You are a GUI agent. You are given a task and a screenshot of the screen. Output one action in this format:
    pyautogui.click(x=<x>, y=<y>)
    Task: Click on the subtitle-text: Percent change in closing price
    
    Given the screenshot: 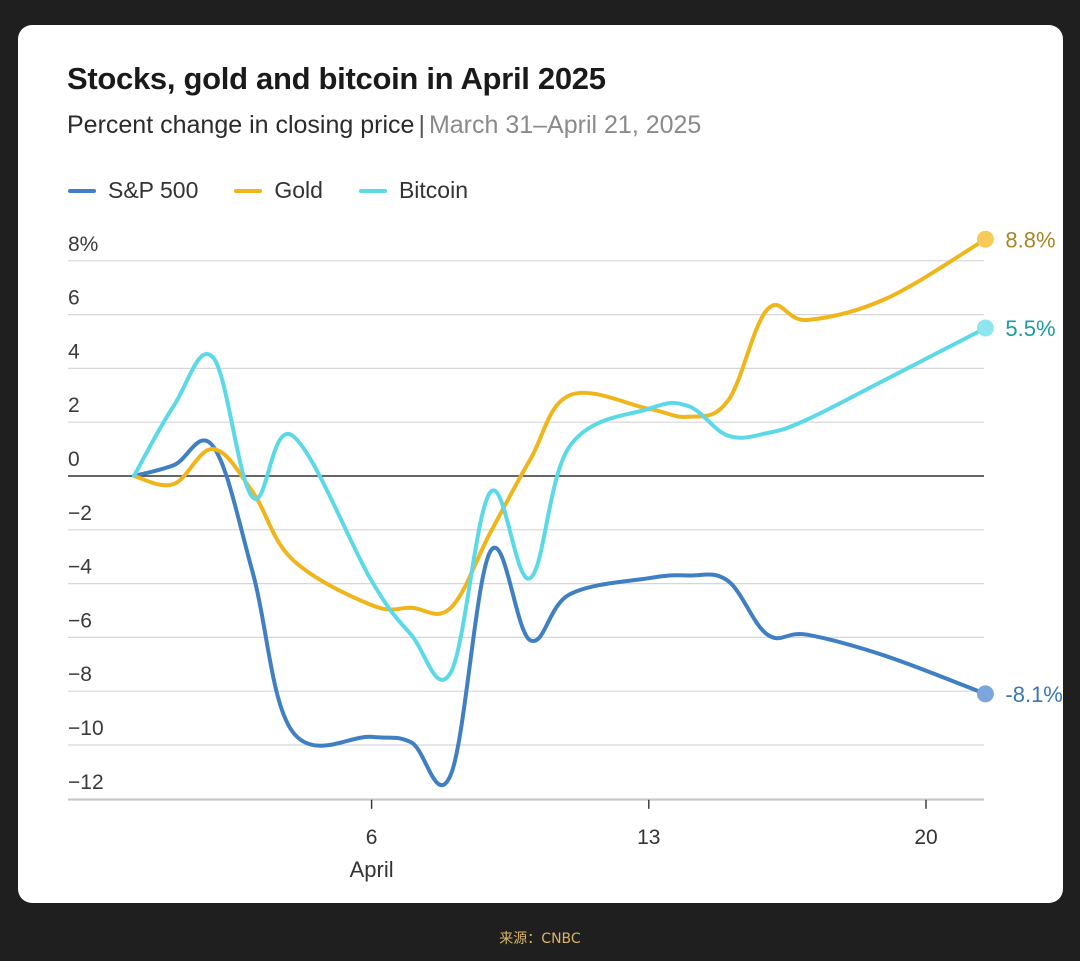 What is the action you would take?
    pyautogui.click(x=241, y=125)
    